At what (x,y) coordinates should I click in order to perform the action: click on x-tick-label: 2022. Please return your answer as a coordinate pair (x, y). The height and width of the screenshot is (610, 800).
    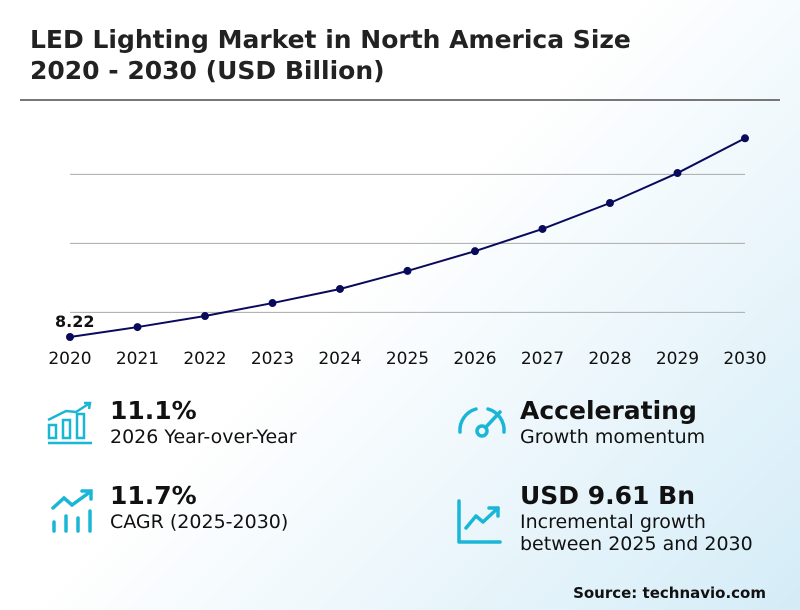
    Looking at the image, I should click on (204, 359).